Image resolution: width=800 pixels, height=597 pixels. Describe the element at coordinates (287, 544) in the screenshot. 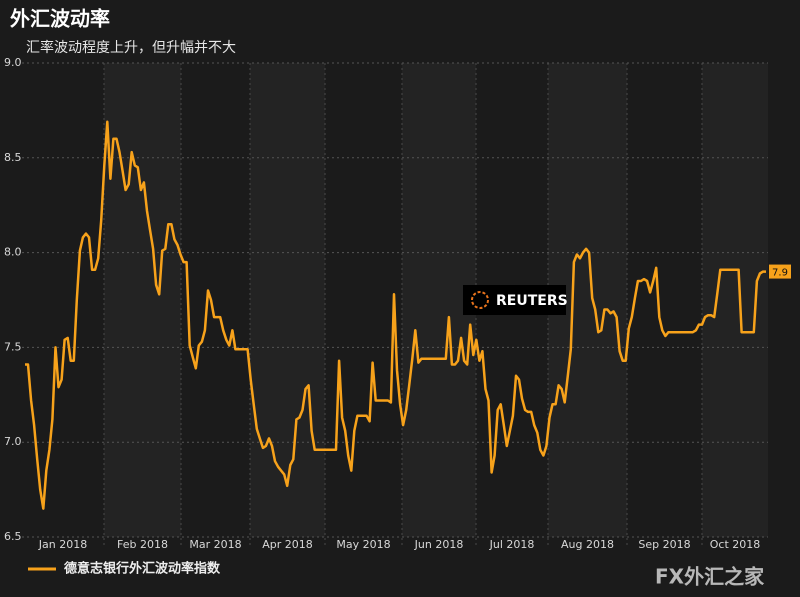

I see `x-tick-label: Apr 2018` at that location.